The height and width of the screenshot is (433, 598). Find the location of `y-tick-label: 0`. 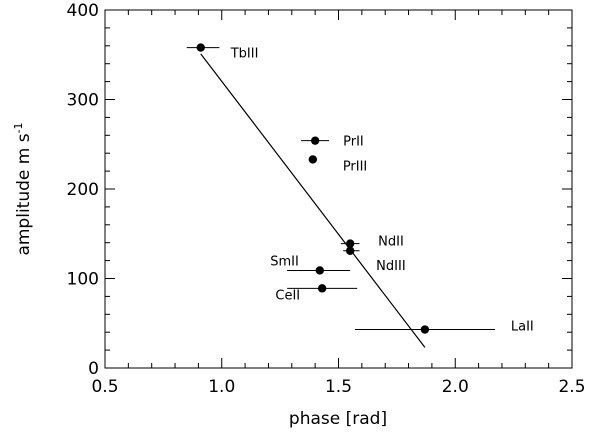

y-tick-label: 0 is located at coordinates (93, 369).